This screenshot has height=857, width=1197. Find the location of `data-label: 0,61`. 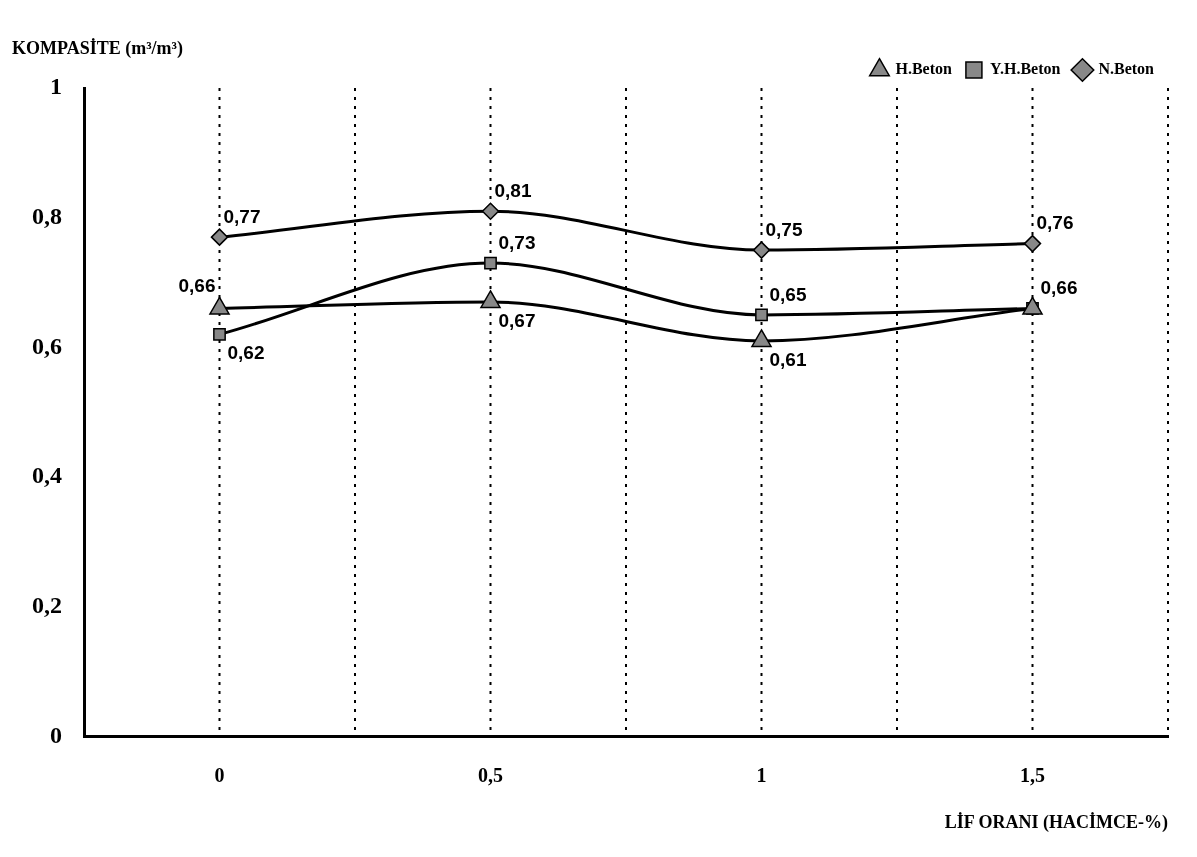

data-label: 0,61 is located at coordinates (788, 359).